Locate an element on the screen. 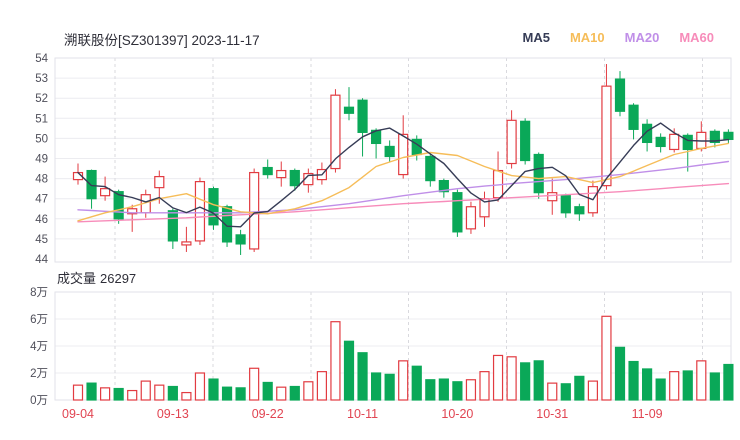 Image resolution: width=740 pixels, height=440 pixels. legend-item-ma5: MA5 is located at coordinates (536, 37).